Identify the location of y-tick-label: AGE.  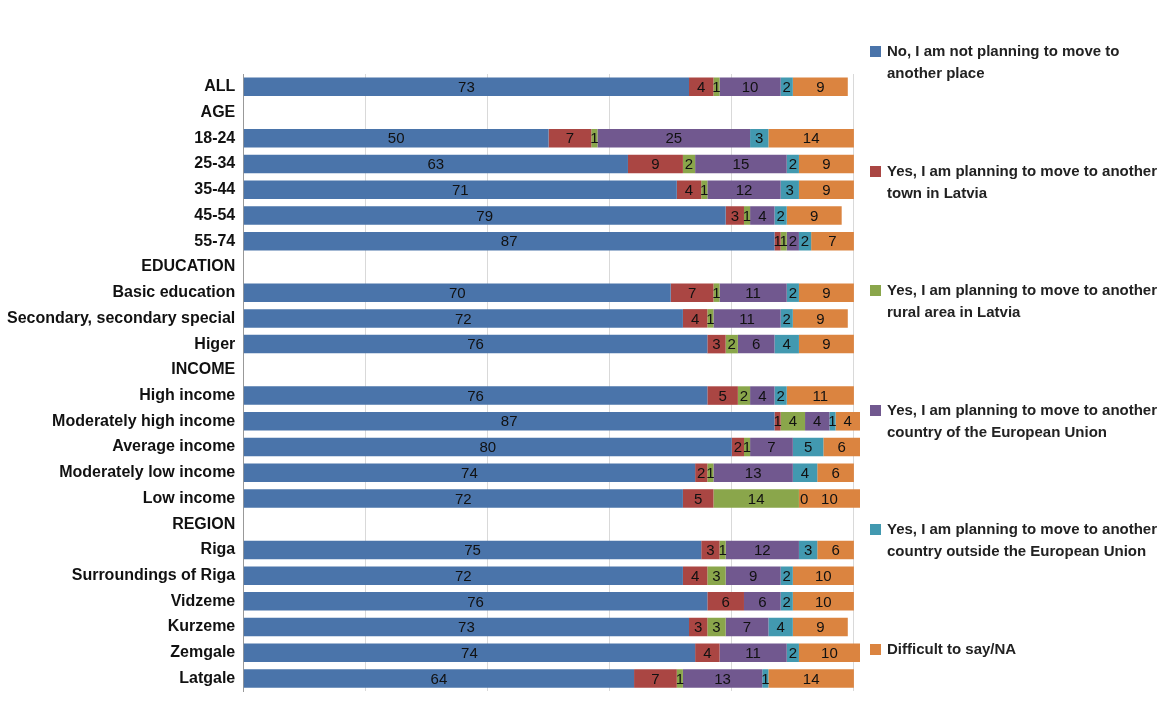
(218, 111).